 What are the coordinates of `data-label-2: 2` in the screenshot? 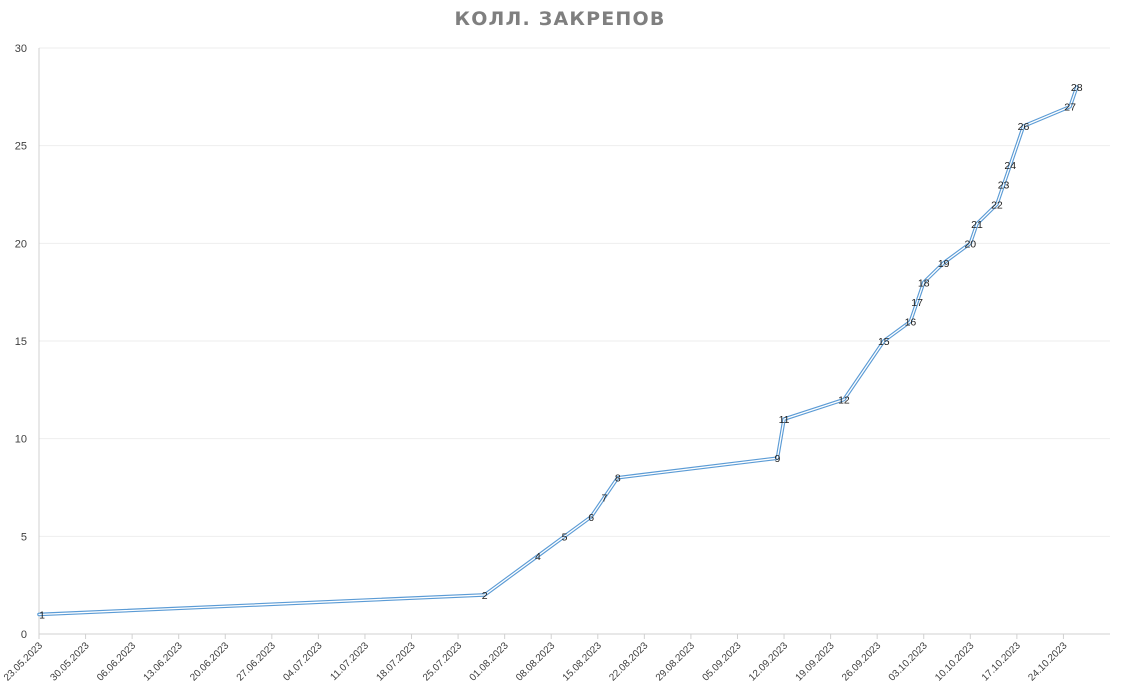 It's located at (485, 596).